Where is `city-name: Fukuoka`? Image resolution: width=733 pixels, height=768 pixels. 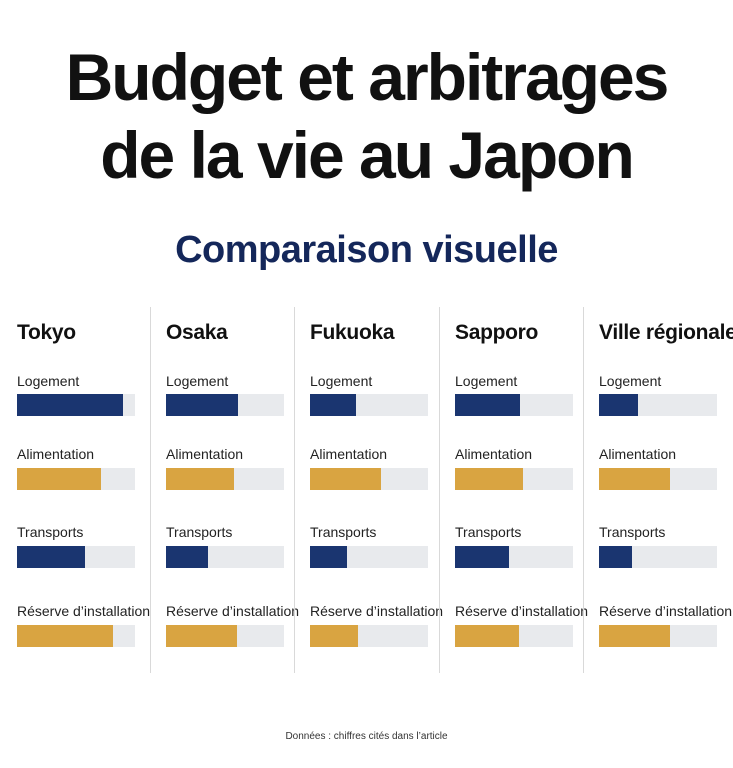
city-name: Fukuoka is located at coordinates (352, 332).